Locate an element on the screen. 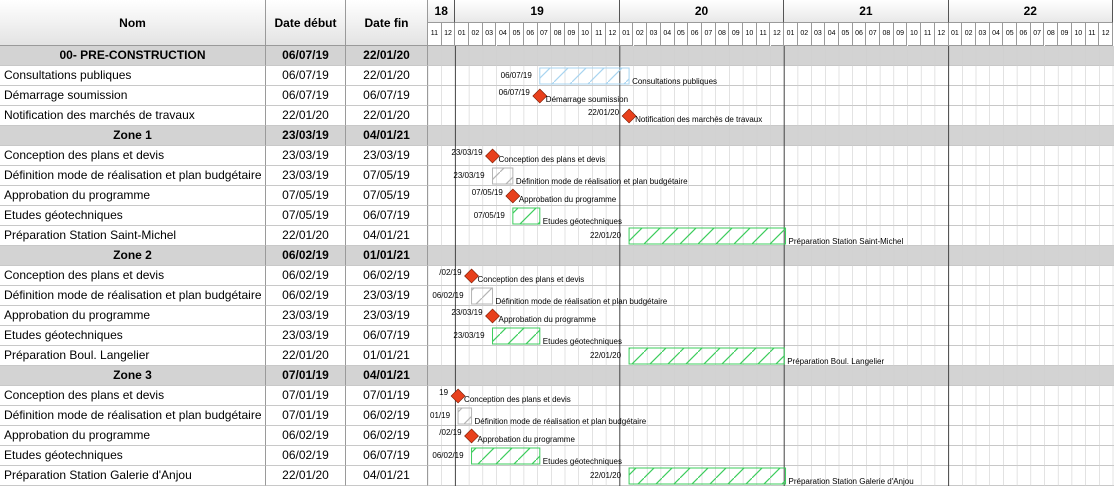 The width and height of the screenshot is (1114, 496). column-header-end: Date fin is located at coordinates (387, 23).